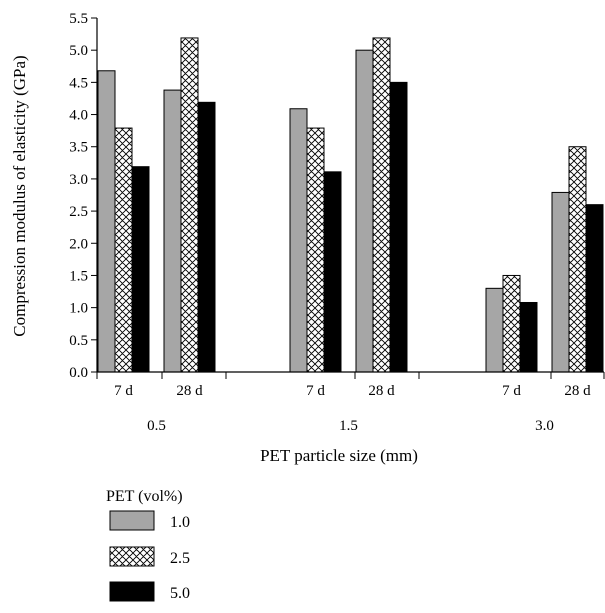 This screenshot has height=613, width=605. Describe the element at coordinates (144, 496) in the screenshot. I see `legend-title: PET (vol%)` at that location.